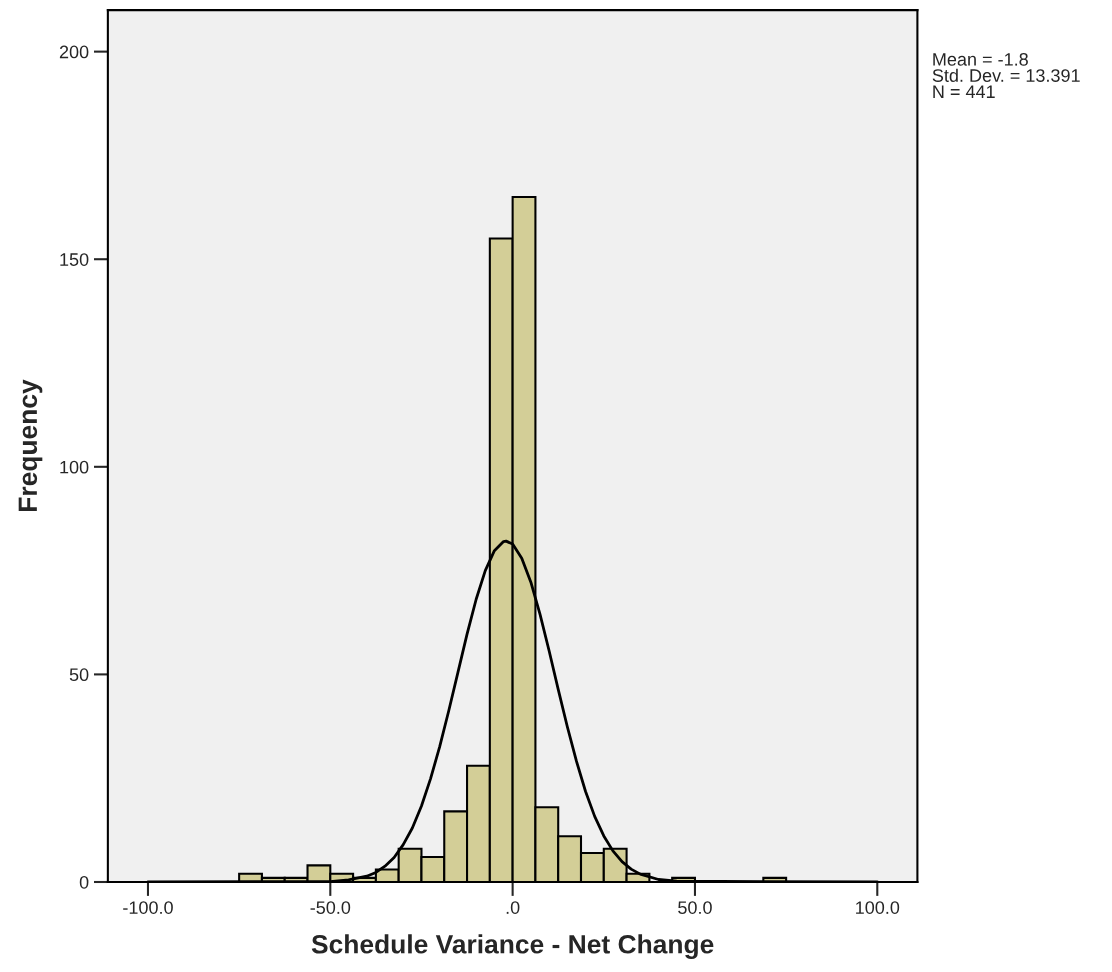 The width and height of the screenshot is (1112, 972). I want to click on x-axis-title: Schedule Variance - Net Change, so click(512, 946).